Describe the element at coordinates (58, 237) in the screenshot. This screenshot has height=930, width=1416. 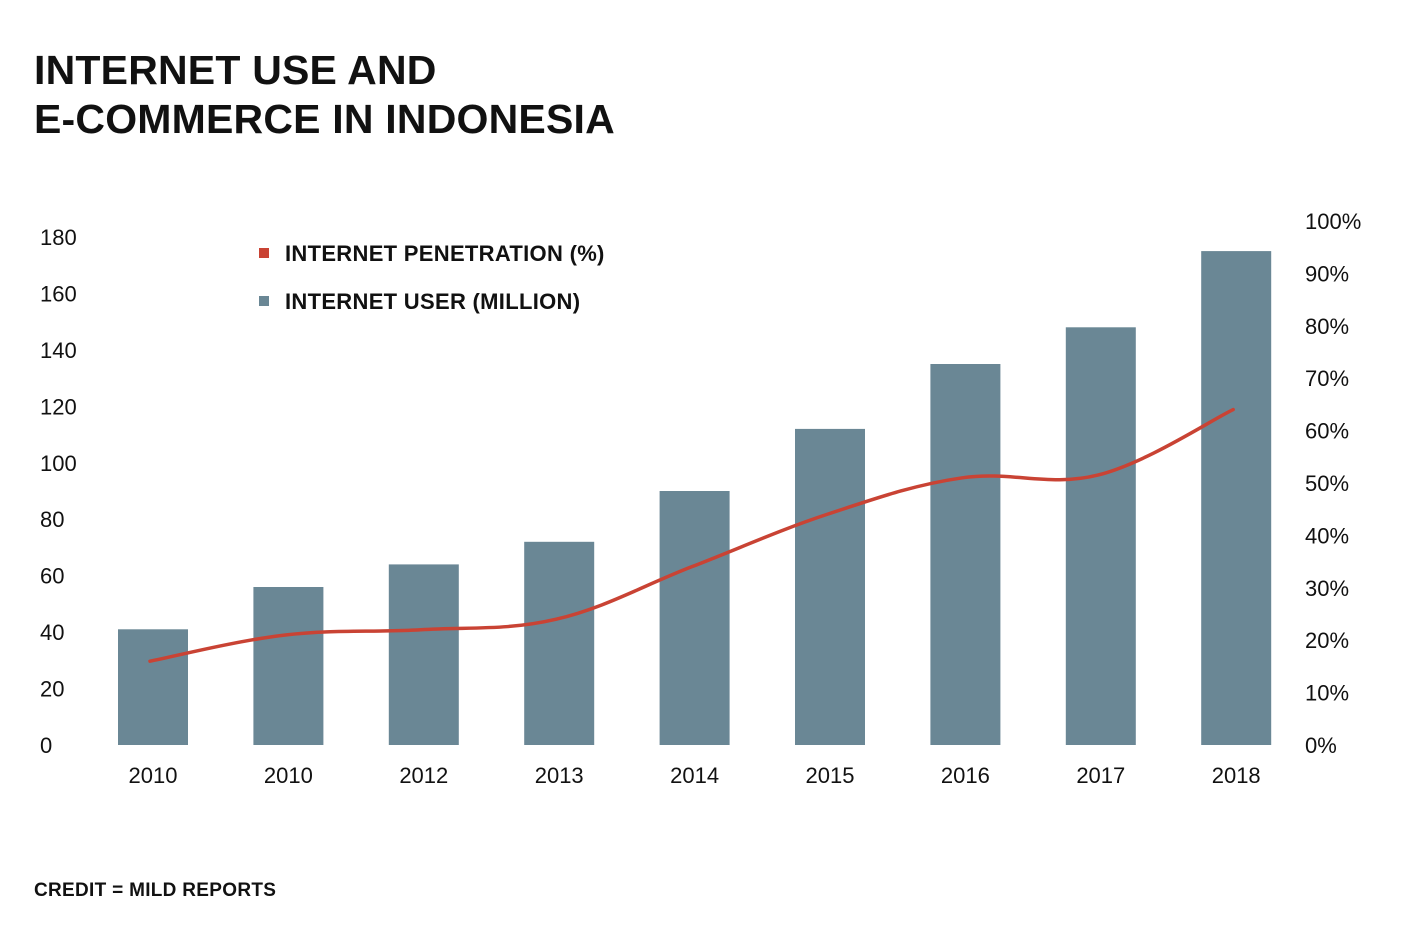
I see `left-tick-180: 180` at that location.